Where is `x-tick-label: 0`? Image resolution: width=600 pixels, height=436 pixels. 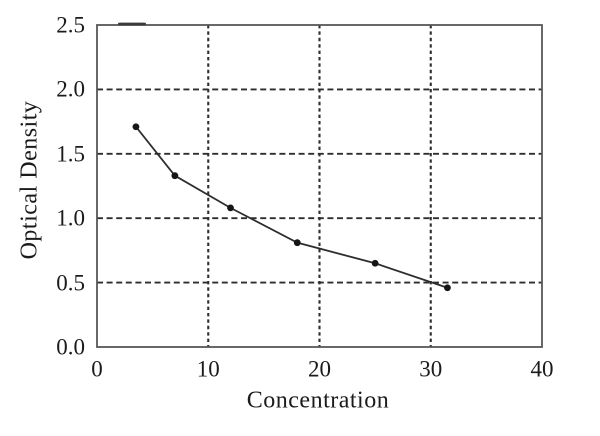 x-tick-label: 0 is located at coordinates (97, 369).